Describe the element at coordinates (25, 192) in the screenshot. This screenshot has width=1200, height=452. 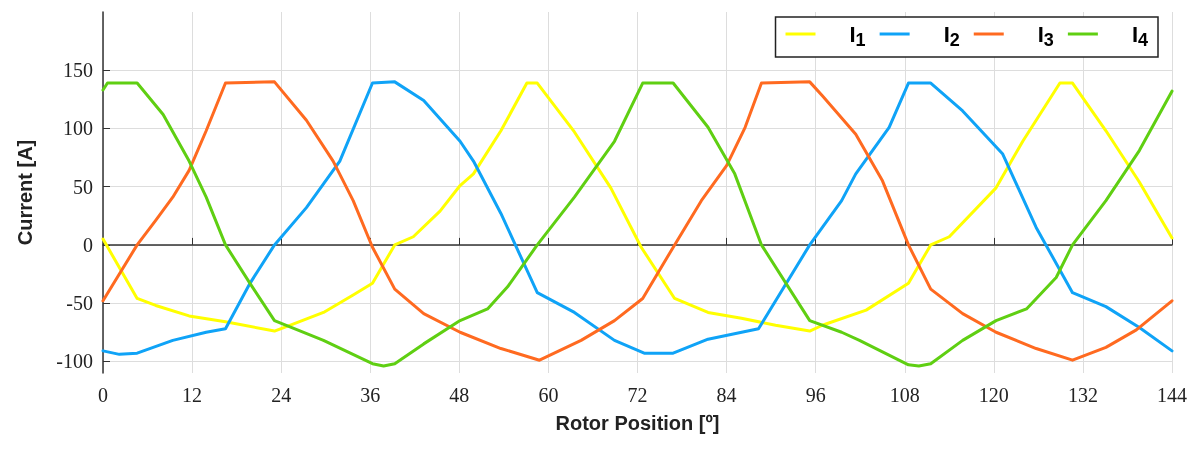
I see `y-axis-title: Current [A]` at that location.